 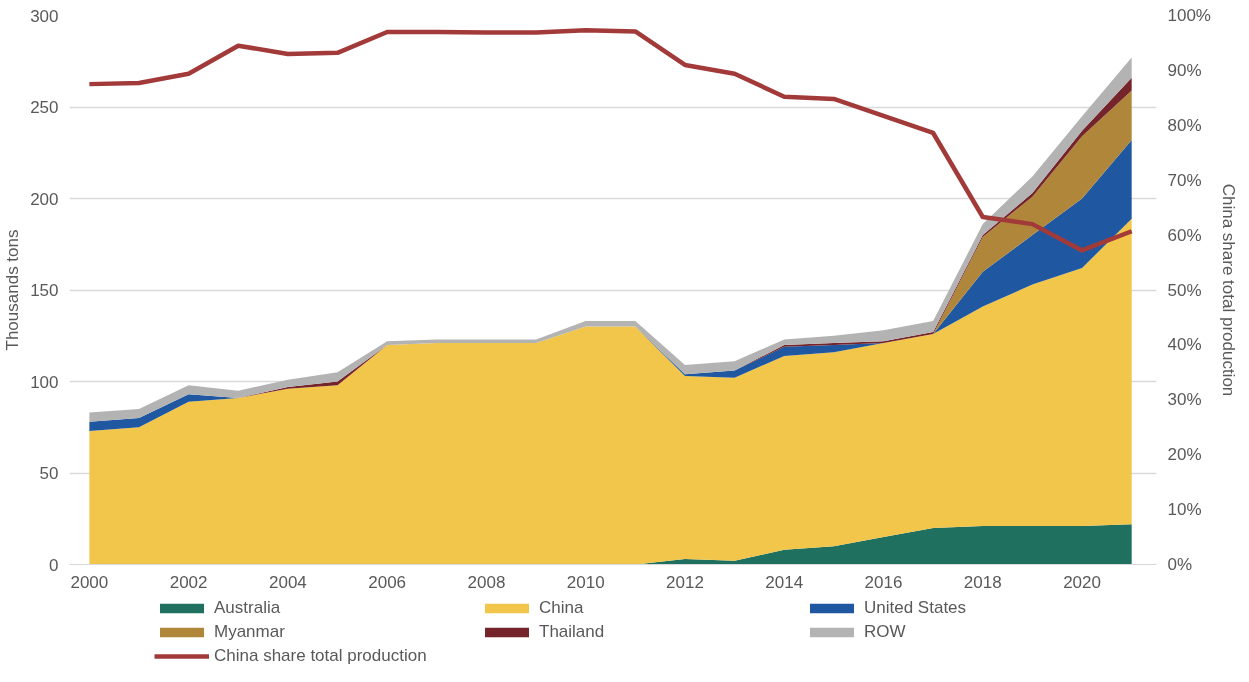 What do you see at coordinates (916, 608) in the screenshot?
I see `legend-label: United States` at bounding box center [916, 608].